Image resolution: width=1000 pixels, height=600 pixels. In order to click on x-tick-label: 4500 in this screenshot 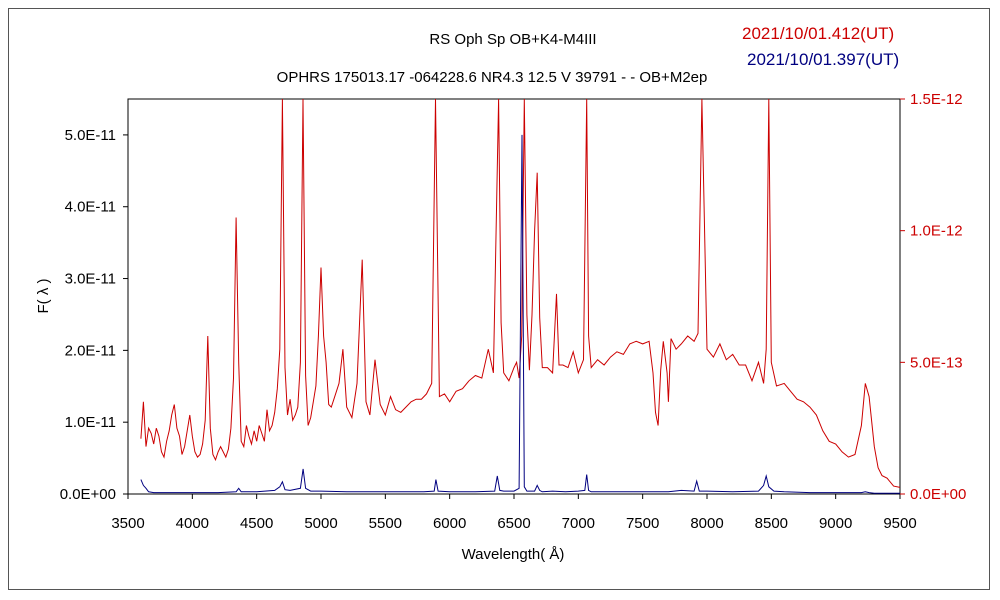, I will do `click(256, 523)`.